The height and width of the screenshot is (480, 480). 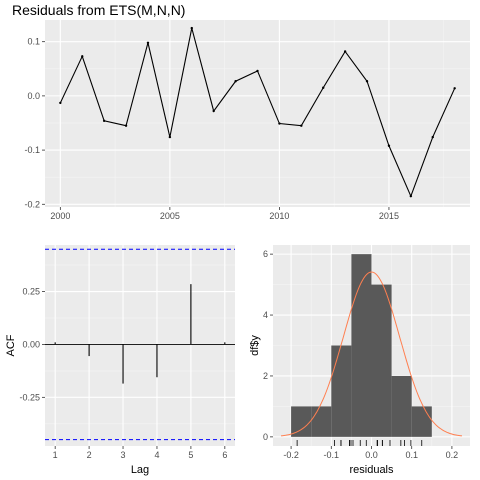 I want to click on residual-series-y-tick-label: -0.2, so click(x=32, y=204).